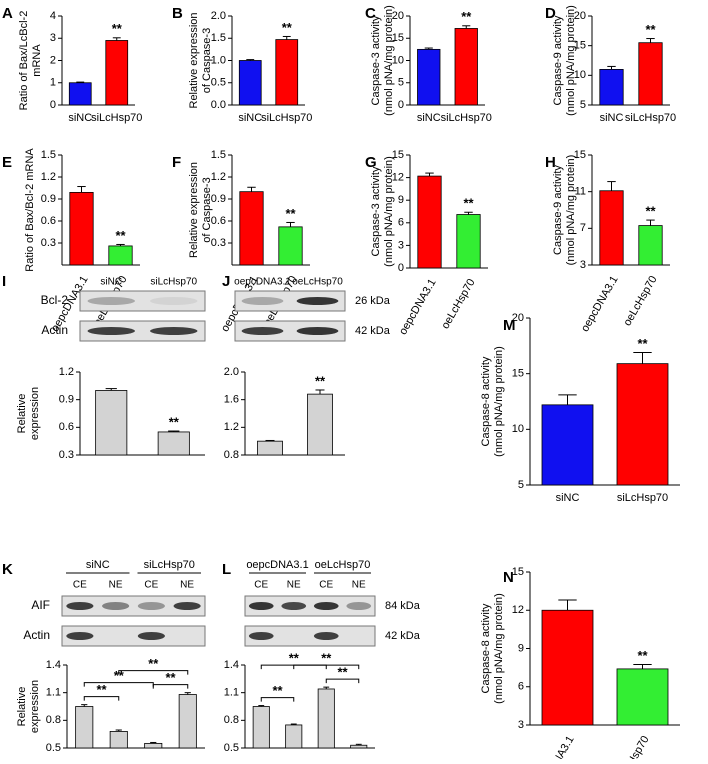 Image resolution: width=708 pixels, height=764 pixels. I want to click on y-axis-label: Caspase-9 activity, so click(558, 210).